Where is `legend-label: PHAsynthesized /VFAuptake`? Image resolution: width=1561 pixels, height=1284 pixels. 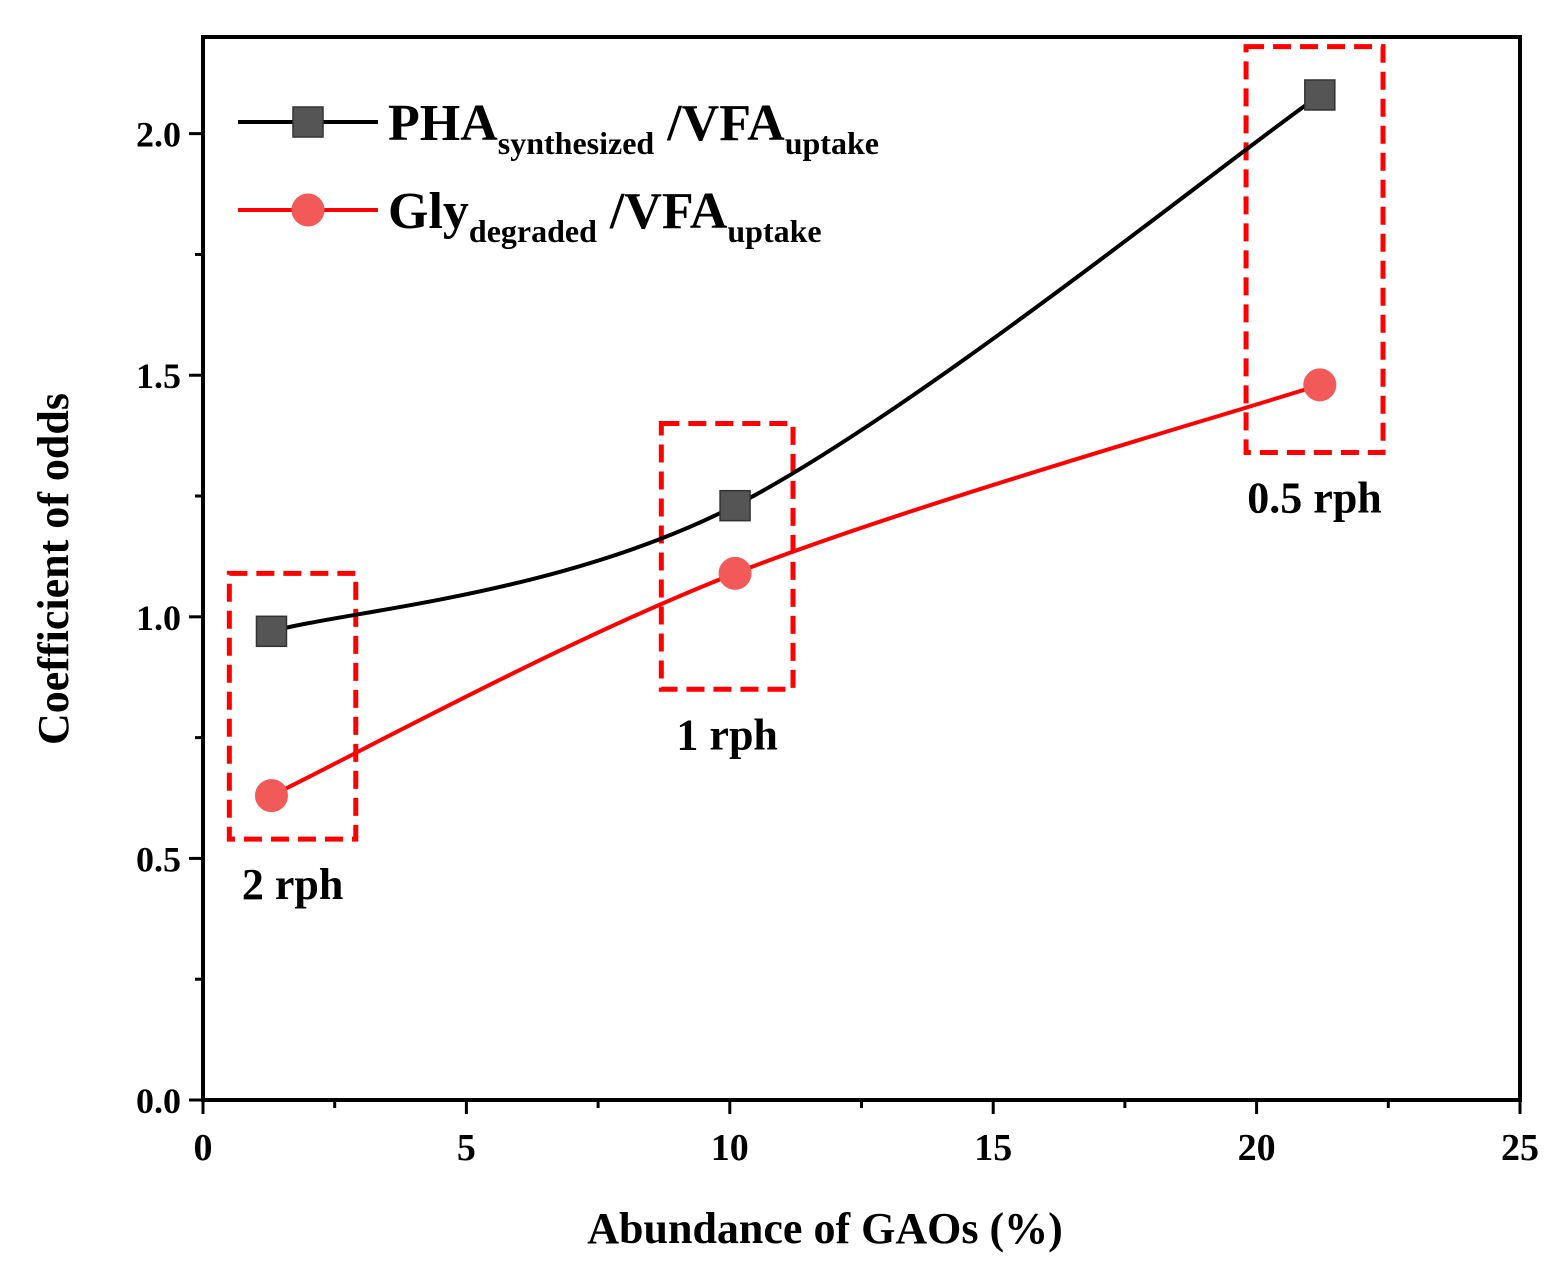
legend-label: PHAsynthesized /VFAuptake is located at coordinates (633, 128).